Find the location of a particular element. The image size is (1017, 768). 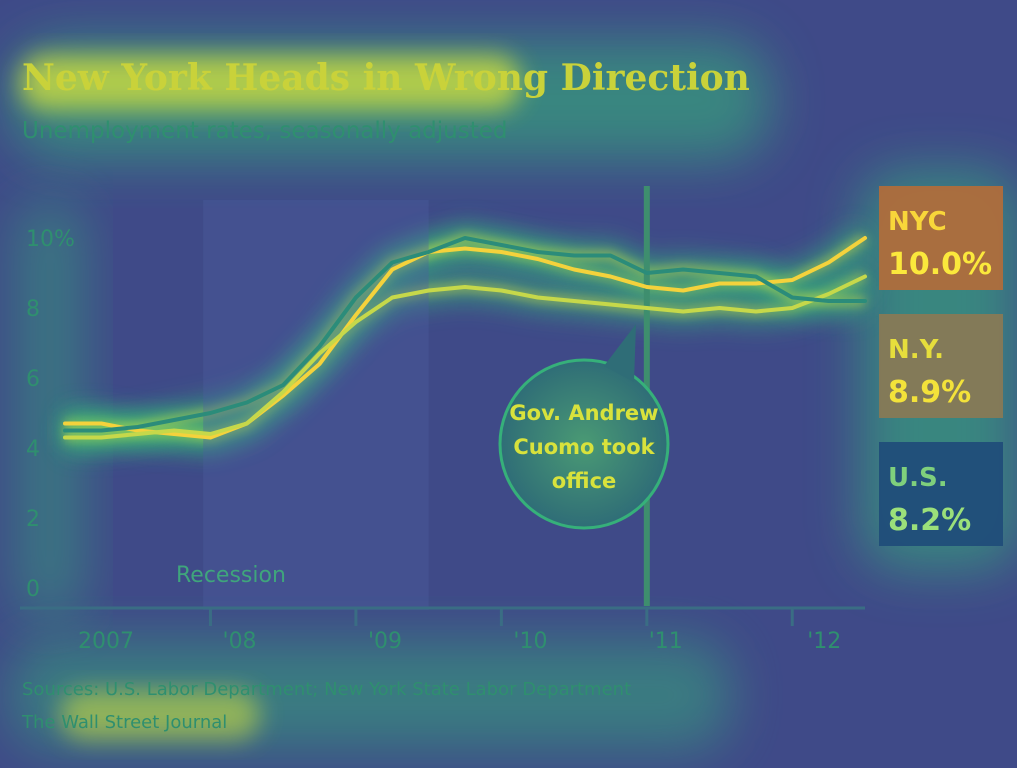

x-tick-label: '08 is located at coordinates (240, 641).